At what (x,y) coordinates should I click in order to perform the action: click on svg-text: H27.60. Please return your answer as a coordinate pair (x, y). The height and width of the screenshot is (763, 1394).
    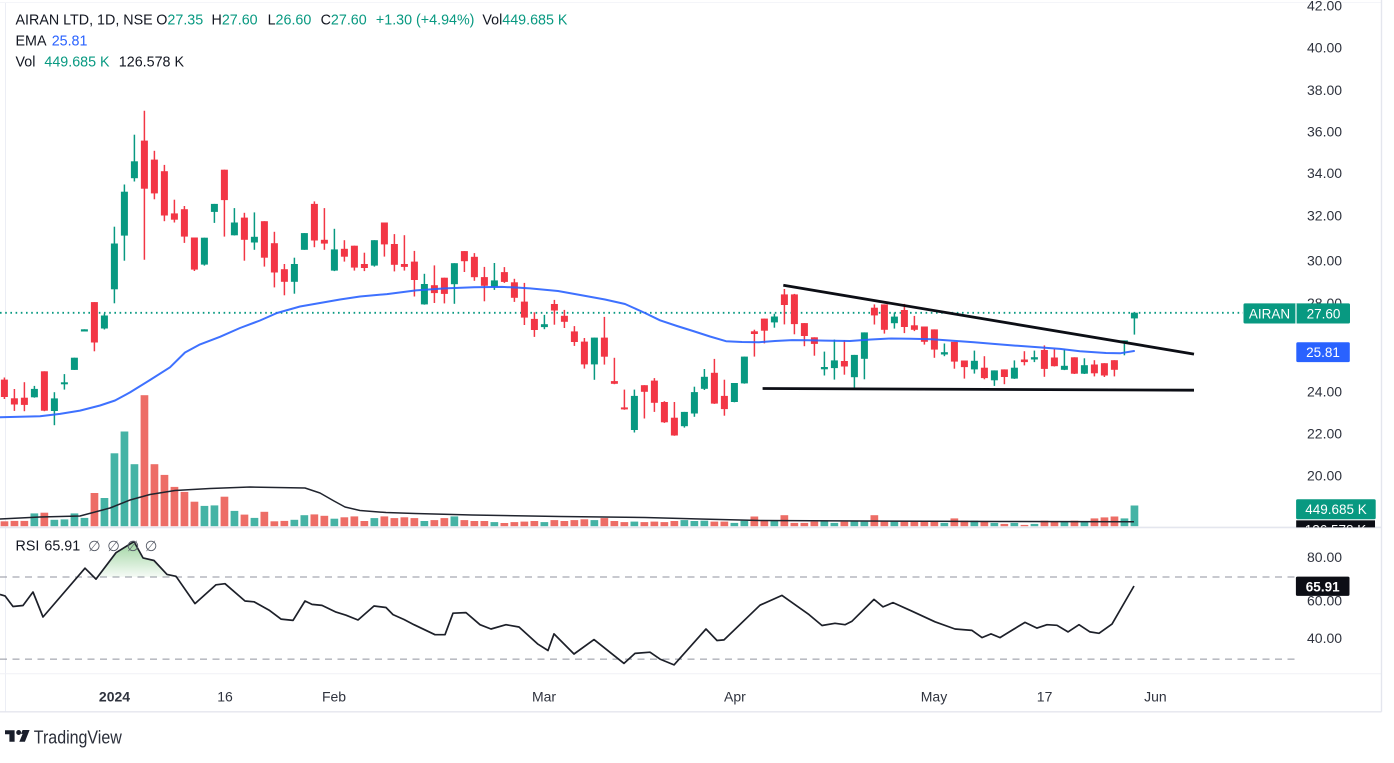
    Looking at the image, I should click on (235, 21).